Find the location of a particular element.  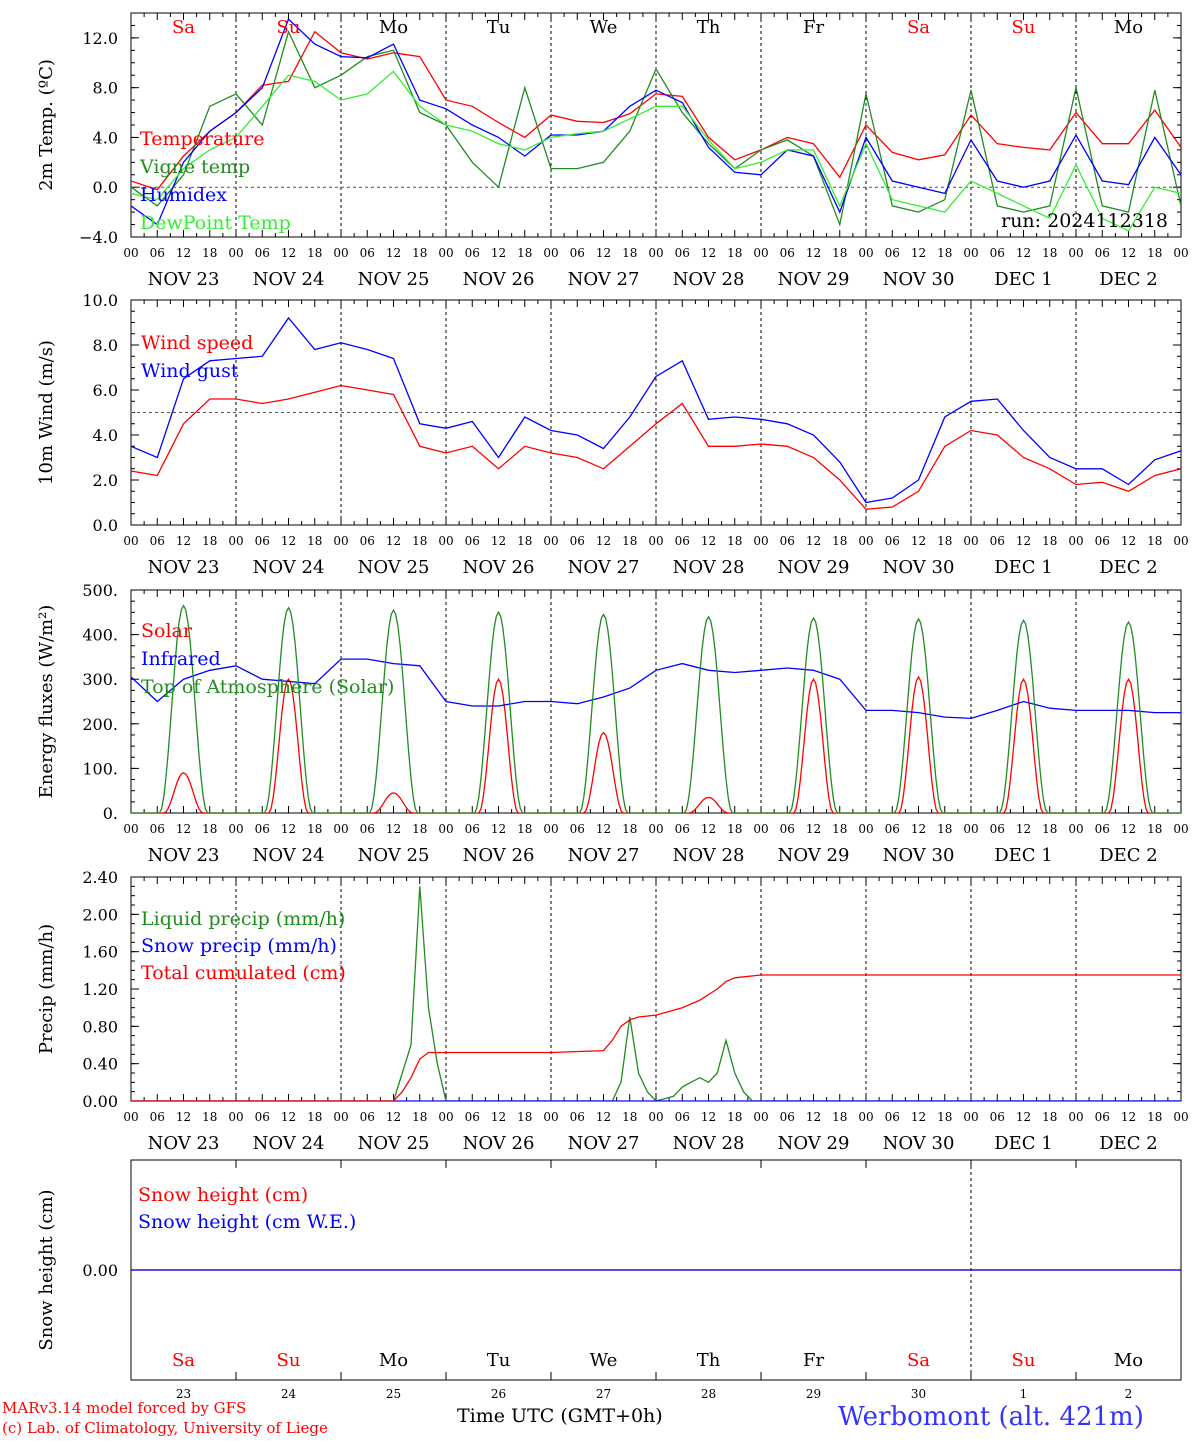

credit-line-1: MARv3.14 model forced by GFS is located at coordinates (124, 1408).